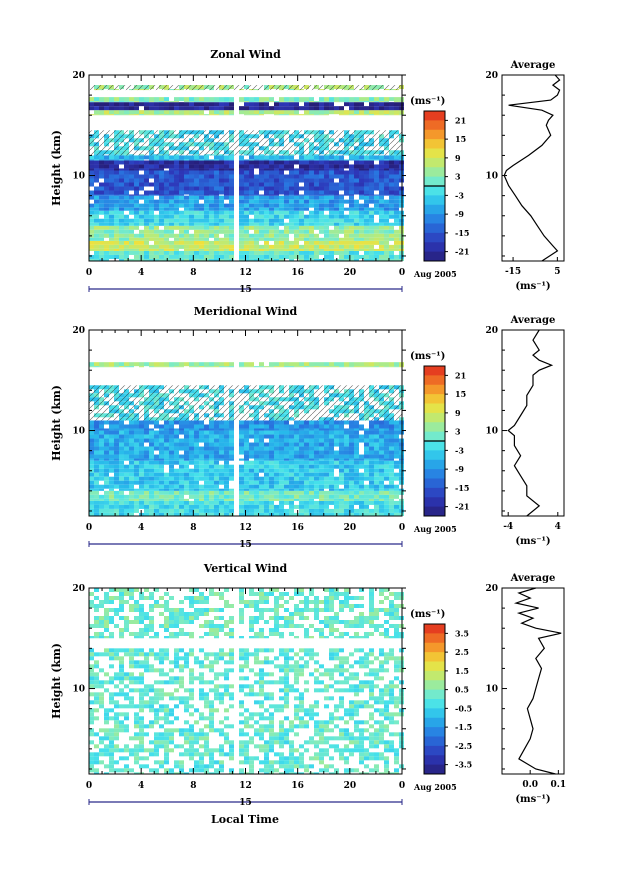  What do you see at coordinates (460, 394) in the screenshot?
I see `colorbar-tick-label: 15` at bounding box center [460, 394].